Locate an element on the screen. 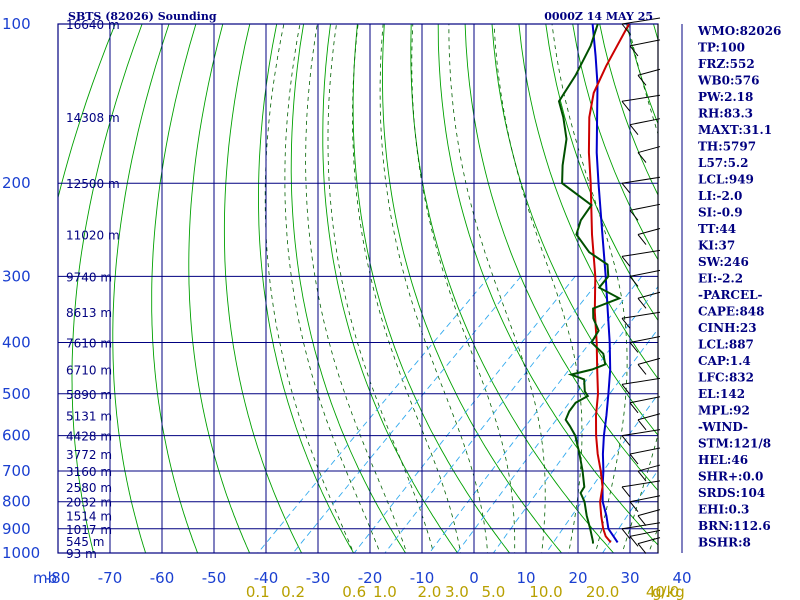  temperature-line is located at coordinates (608, 284).